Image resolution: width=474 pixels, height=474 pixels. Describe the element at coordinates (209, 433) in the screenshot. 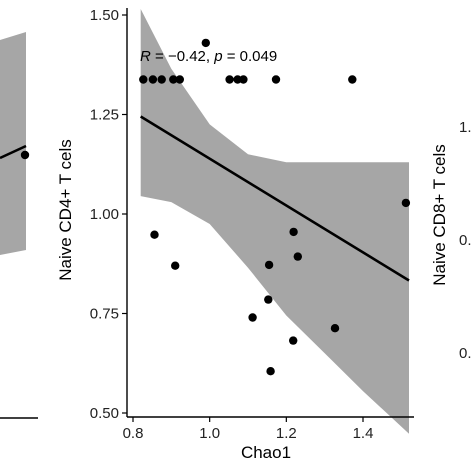

I see `x-tick-label: 1.0` at that location.